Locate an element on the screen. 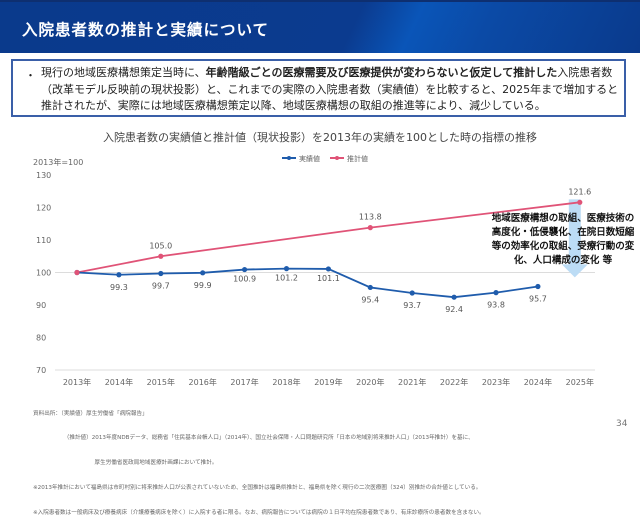 The width and height of the screenshot is (640, 526). page-title: 入院患者数の推計と実績について is located at coordinates (146, 30).